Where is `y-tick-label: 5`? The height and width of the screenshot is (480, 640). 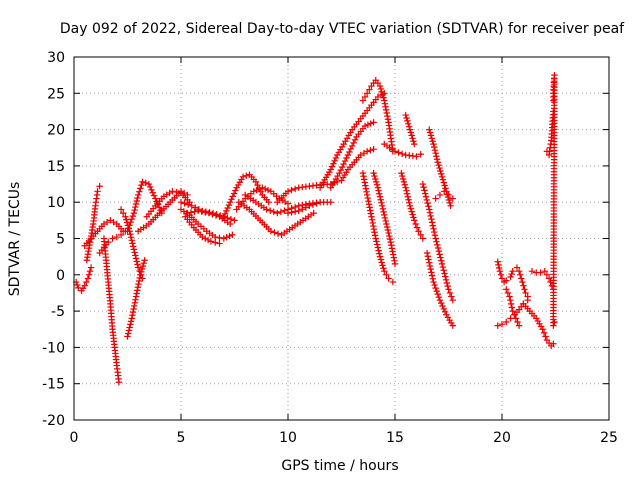 y-tick-label: 5 is located at coordinates (60, 240).